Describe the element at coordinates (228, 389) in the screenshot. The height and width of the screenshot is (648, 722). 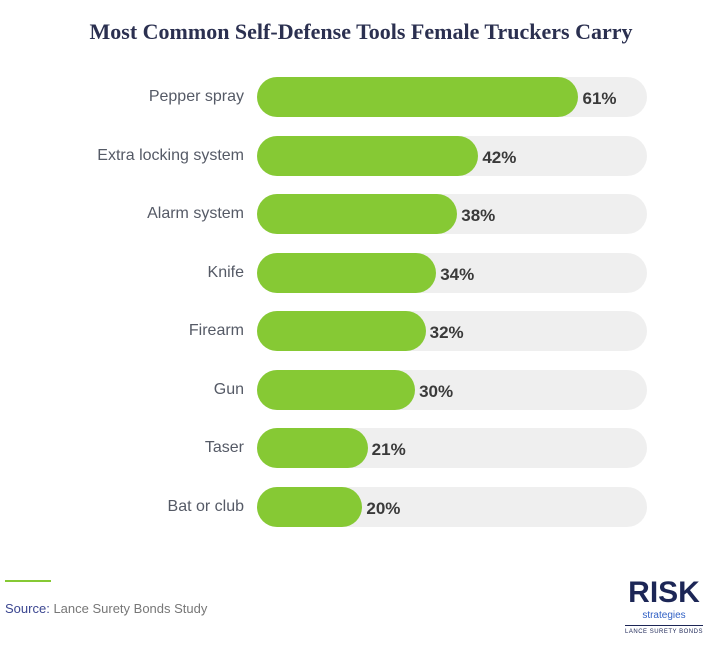
I see `category-label: Gun` at that location.